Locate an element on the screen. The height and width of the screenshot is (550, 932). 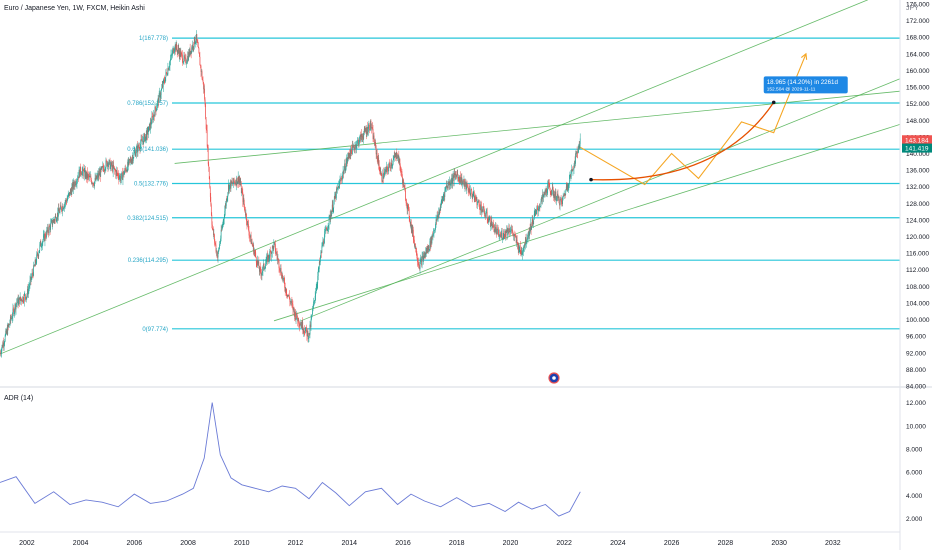
price-tick-label: 88.000 is located at coordinates (916, 370).